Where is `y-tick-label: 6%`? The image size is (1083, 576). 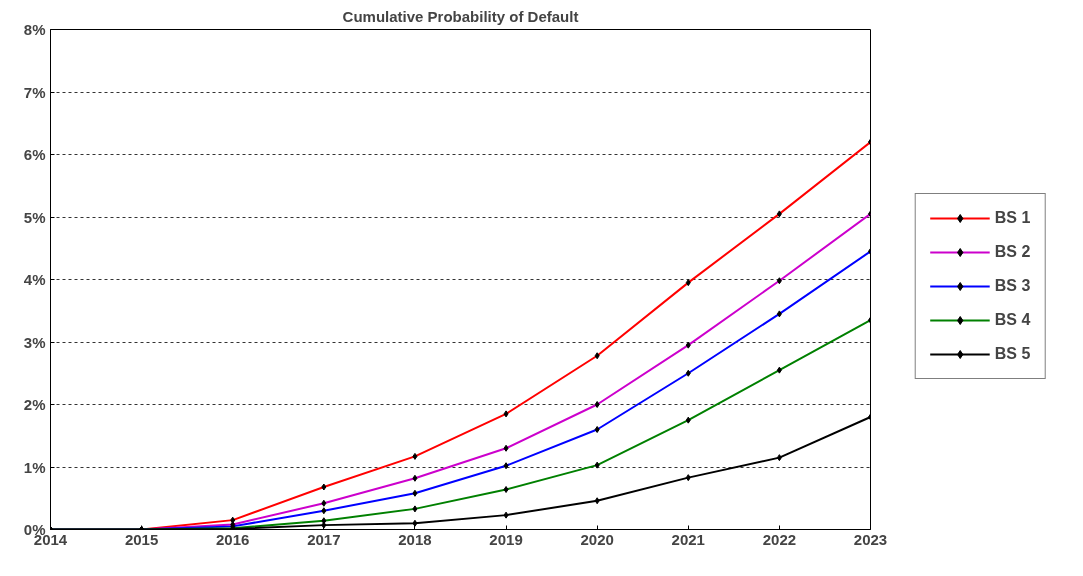
y-tick-label: 6% is located at coordinates (34, 154).